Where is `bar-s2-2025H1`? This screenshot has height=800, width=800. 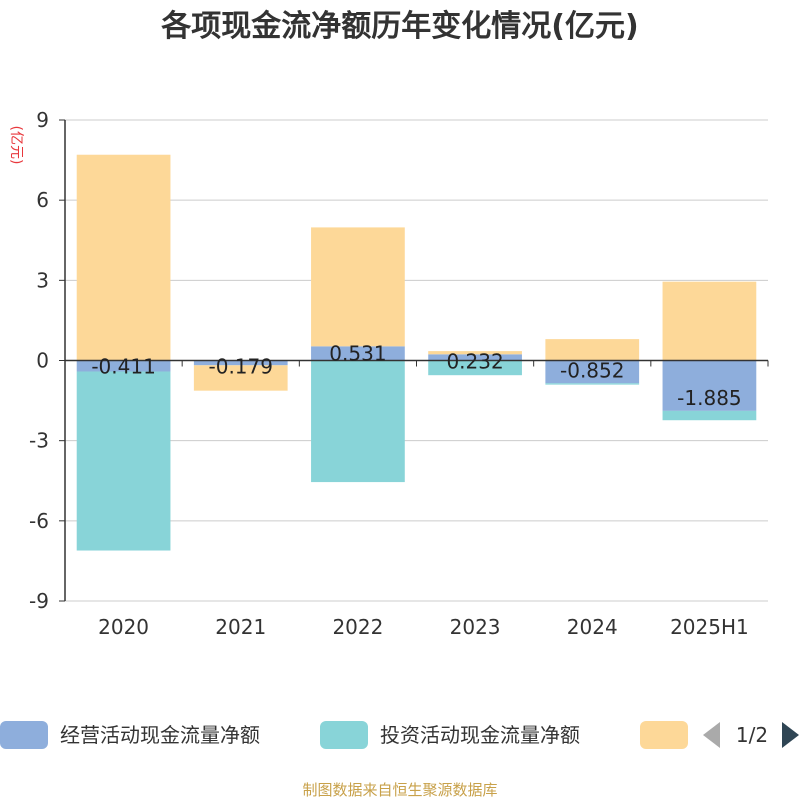
bar-s2-2025H1 is located at coordinates (709, 415).